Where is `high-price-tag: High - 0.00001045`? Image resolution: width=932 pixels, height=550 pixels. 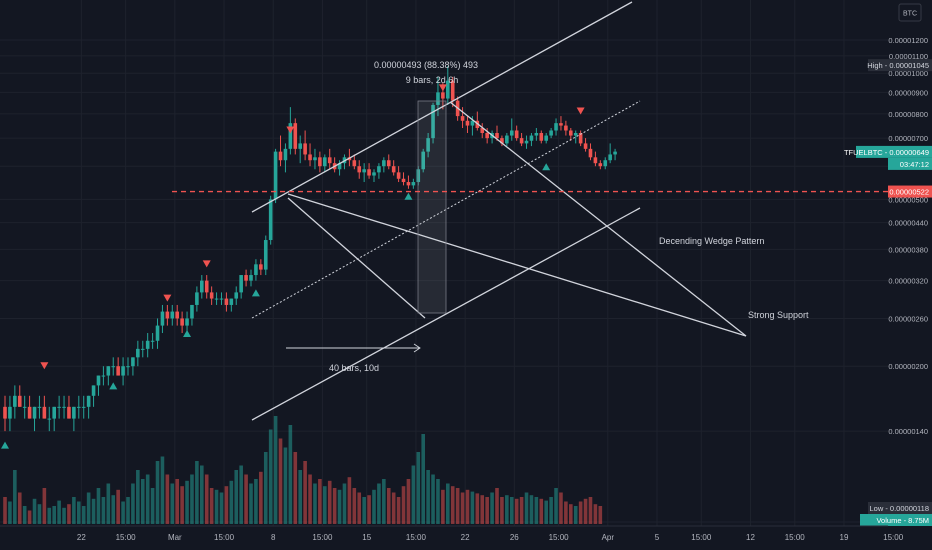
high-price-tag: High - 0.00001045 is located at coordinates (899, 65).